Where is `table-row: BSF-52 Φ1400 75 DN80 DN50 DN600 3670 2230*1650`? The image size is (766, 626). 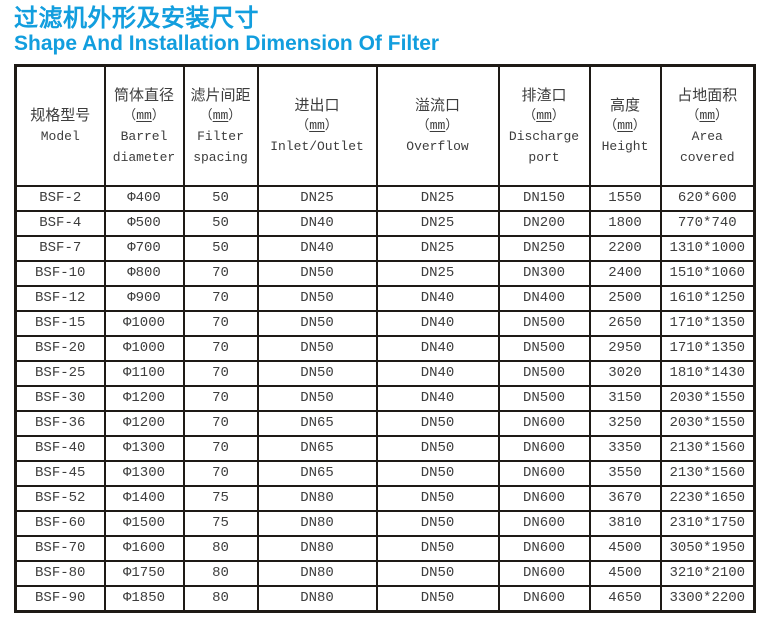
table-row: BSF-52 Φ1400 75 DN80 DN50 DN600 3670 2230*1650 is located at coordinates (385, 498).